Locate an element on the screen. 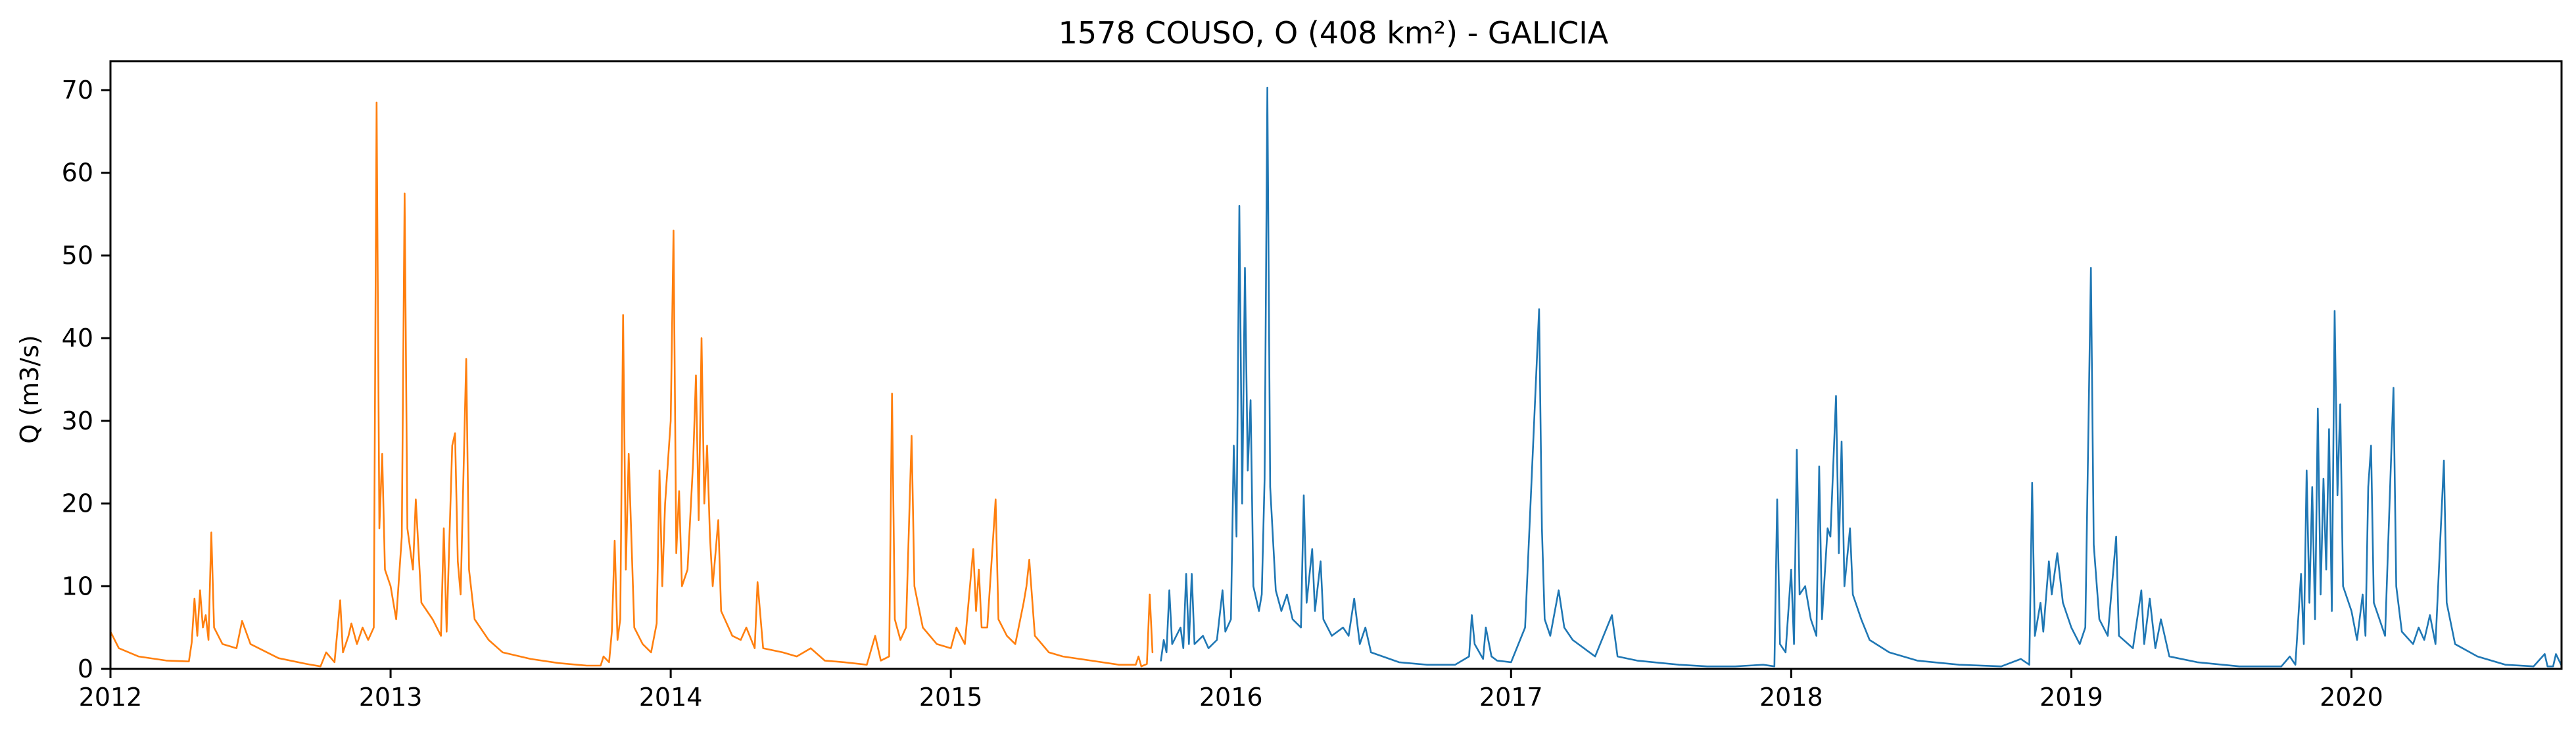 This screenshot has height=734, width=2576. y-tick-label-5: 50 is located at coordinates (77, 256).